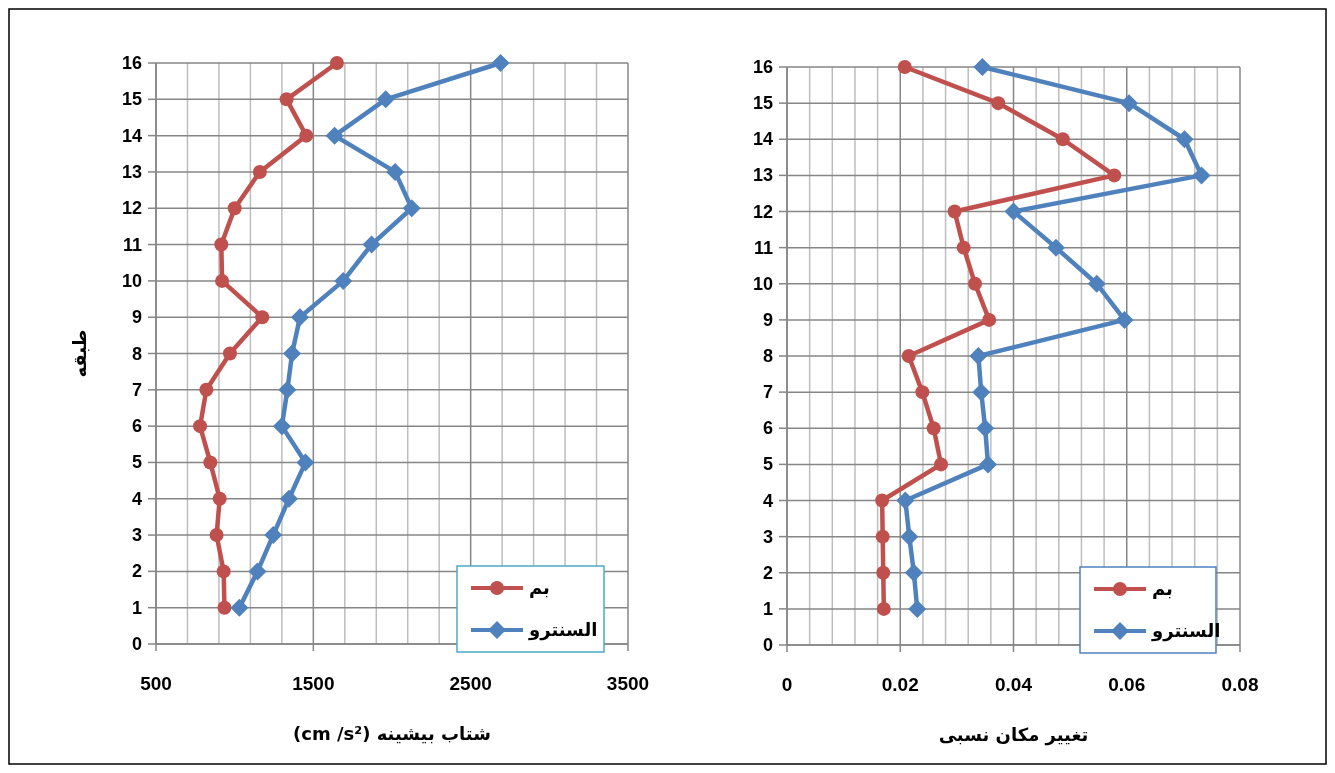 Image resolution: width=1335 pixels, height=773 pixels. Describe the element at coordinates (539, 587) in the screenshot. I see `legend-label: بم` at that location.